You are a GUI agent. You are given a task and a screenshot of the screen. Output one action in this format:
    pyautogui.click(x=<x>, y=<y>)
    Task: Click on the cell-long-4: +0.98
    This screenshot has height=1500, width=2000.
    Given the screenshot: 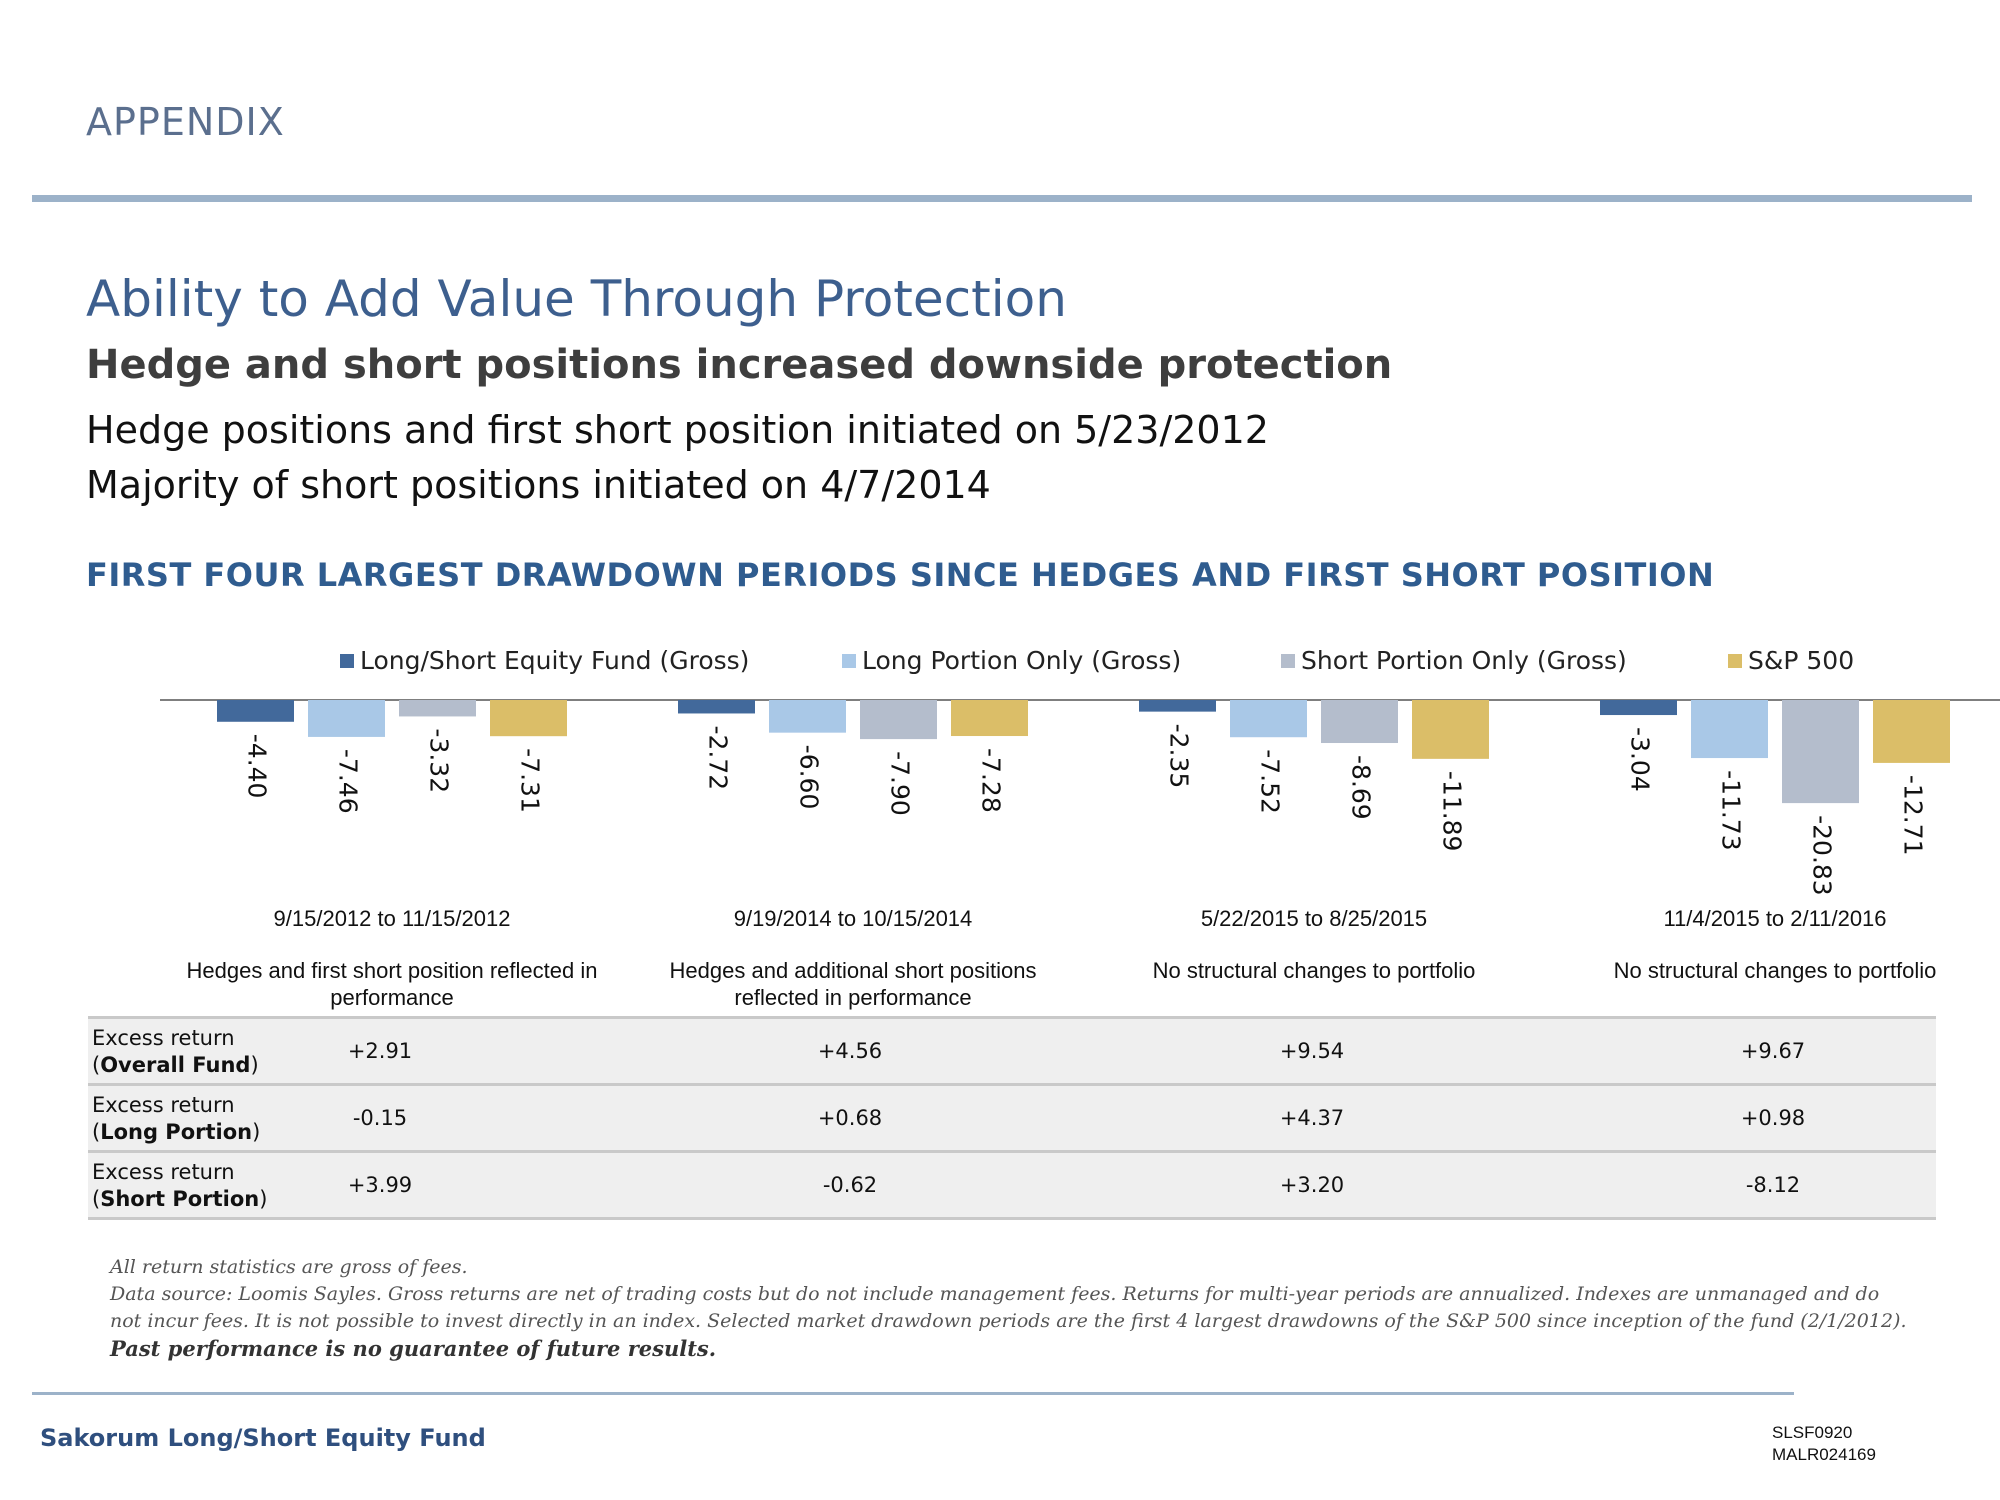 What is the action you would take?
    pyautogui.click(x=1773, y=1118)
    